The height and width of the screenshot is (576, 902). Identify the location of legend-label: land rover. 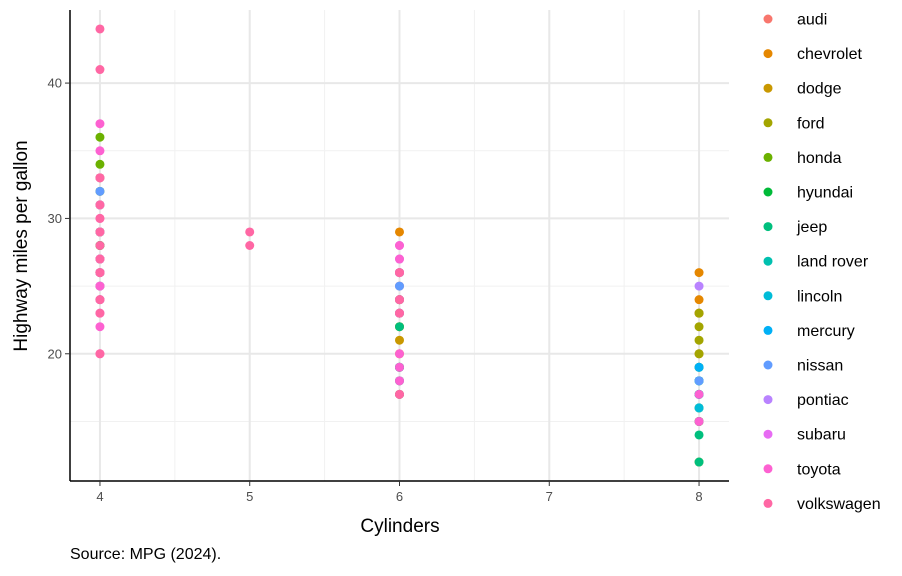
(833, 262).